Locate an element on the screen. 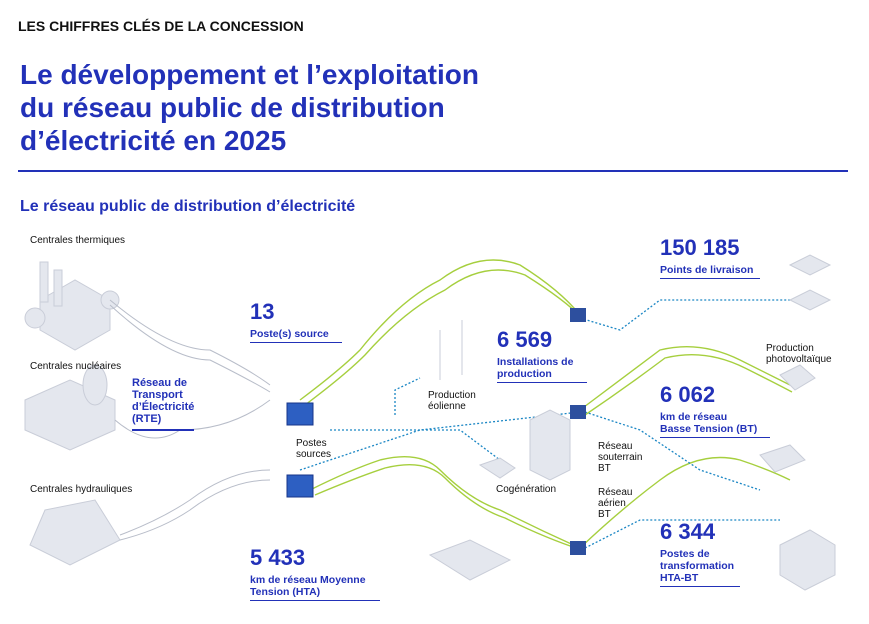 Image resolution: width=869 pixels, height=624 pixels. stat-label: km de réseau Moyenne Tension (HTA) is located at coordinates (315, 587).